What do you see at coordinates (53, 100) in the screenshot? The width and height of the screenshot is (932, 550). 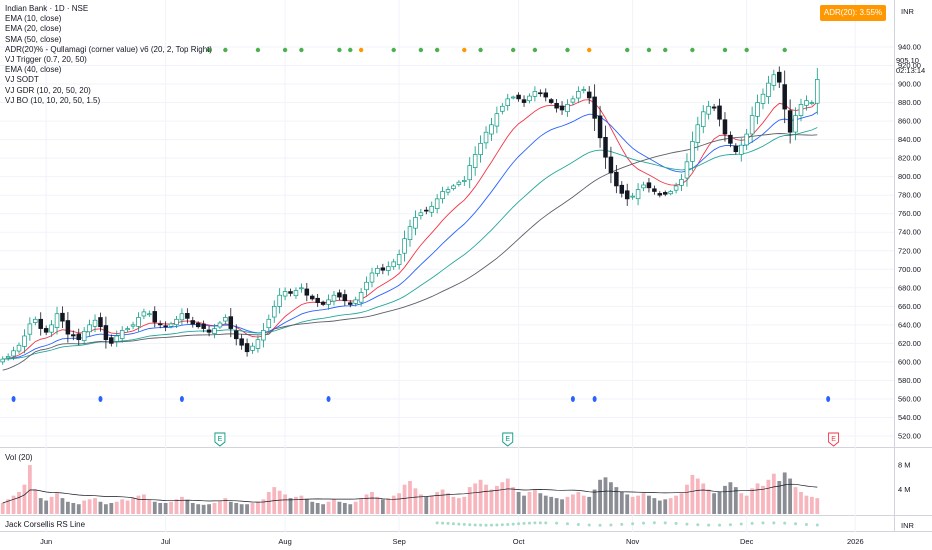 I see `indicator-vj-bo: VJ BO (10, 10, 20, 50, 1.5)` at bounding box center [53, 100].